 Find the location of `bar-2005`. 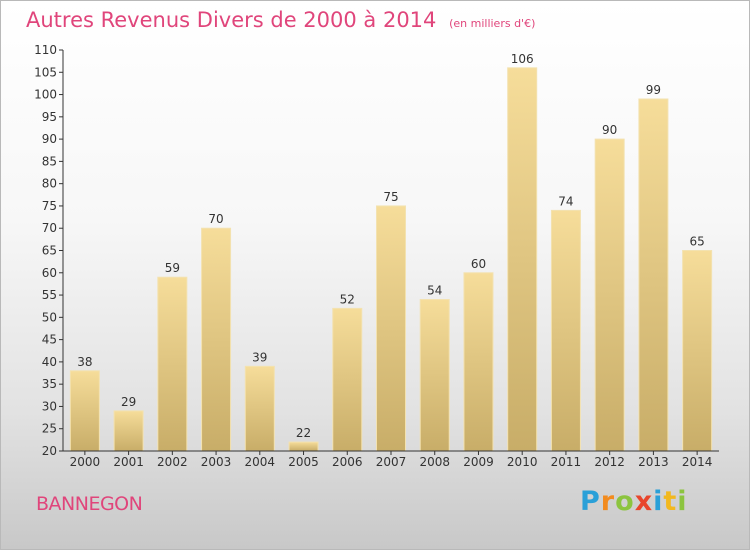

bar-2005 is located at coordinates (303, 446).